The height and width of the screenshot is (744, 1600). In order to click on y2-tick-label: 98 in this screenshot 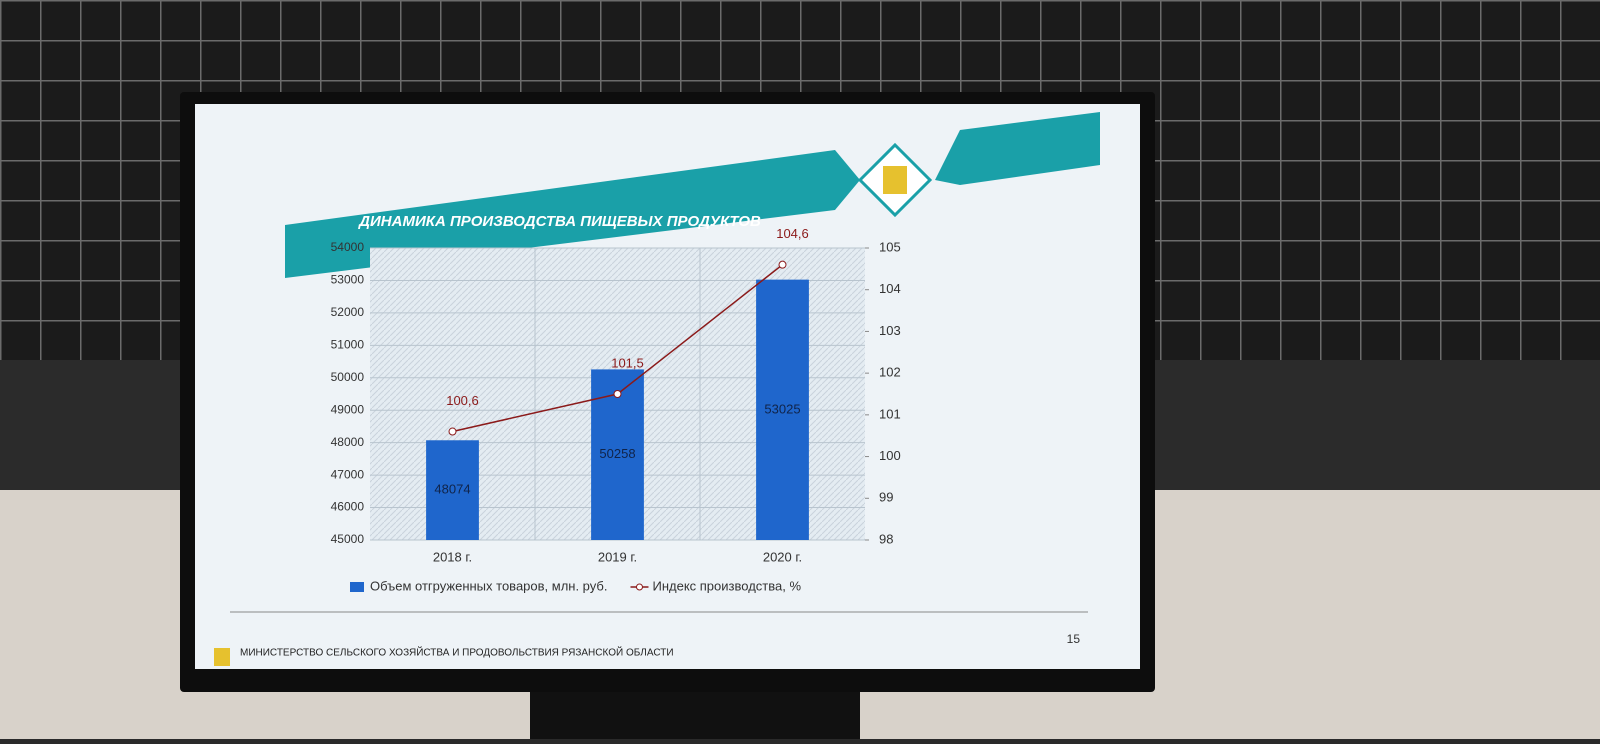, I will do `click(886, 538)`.